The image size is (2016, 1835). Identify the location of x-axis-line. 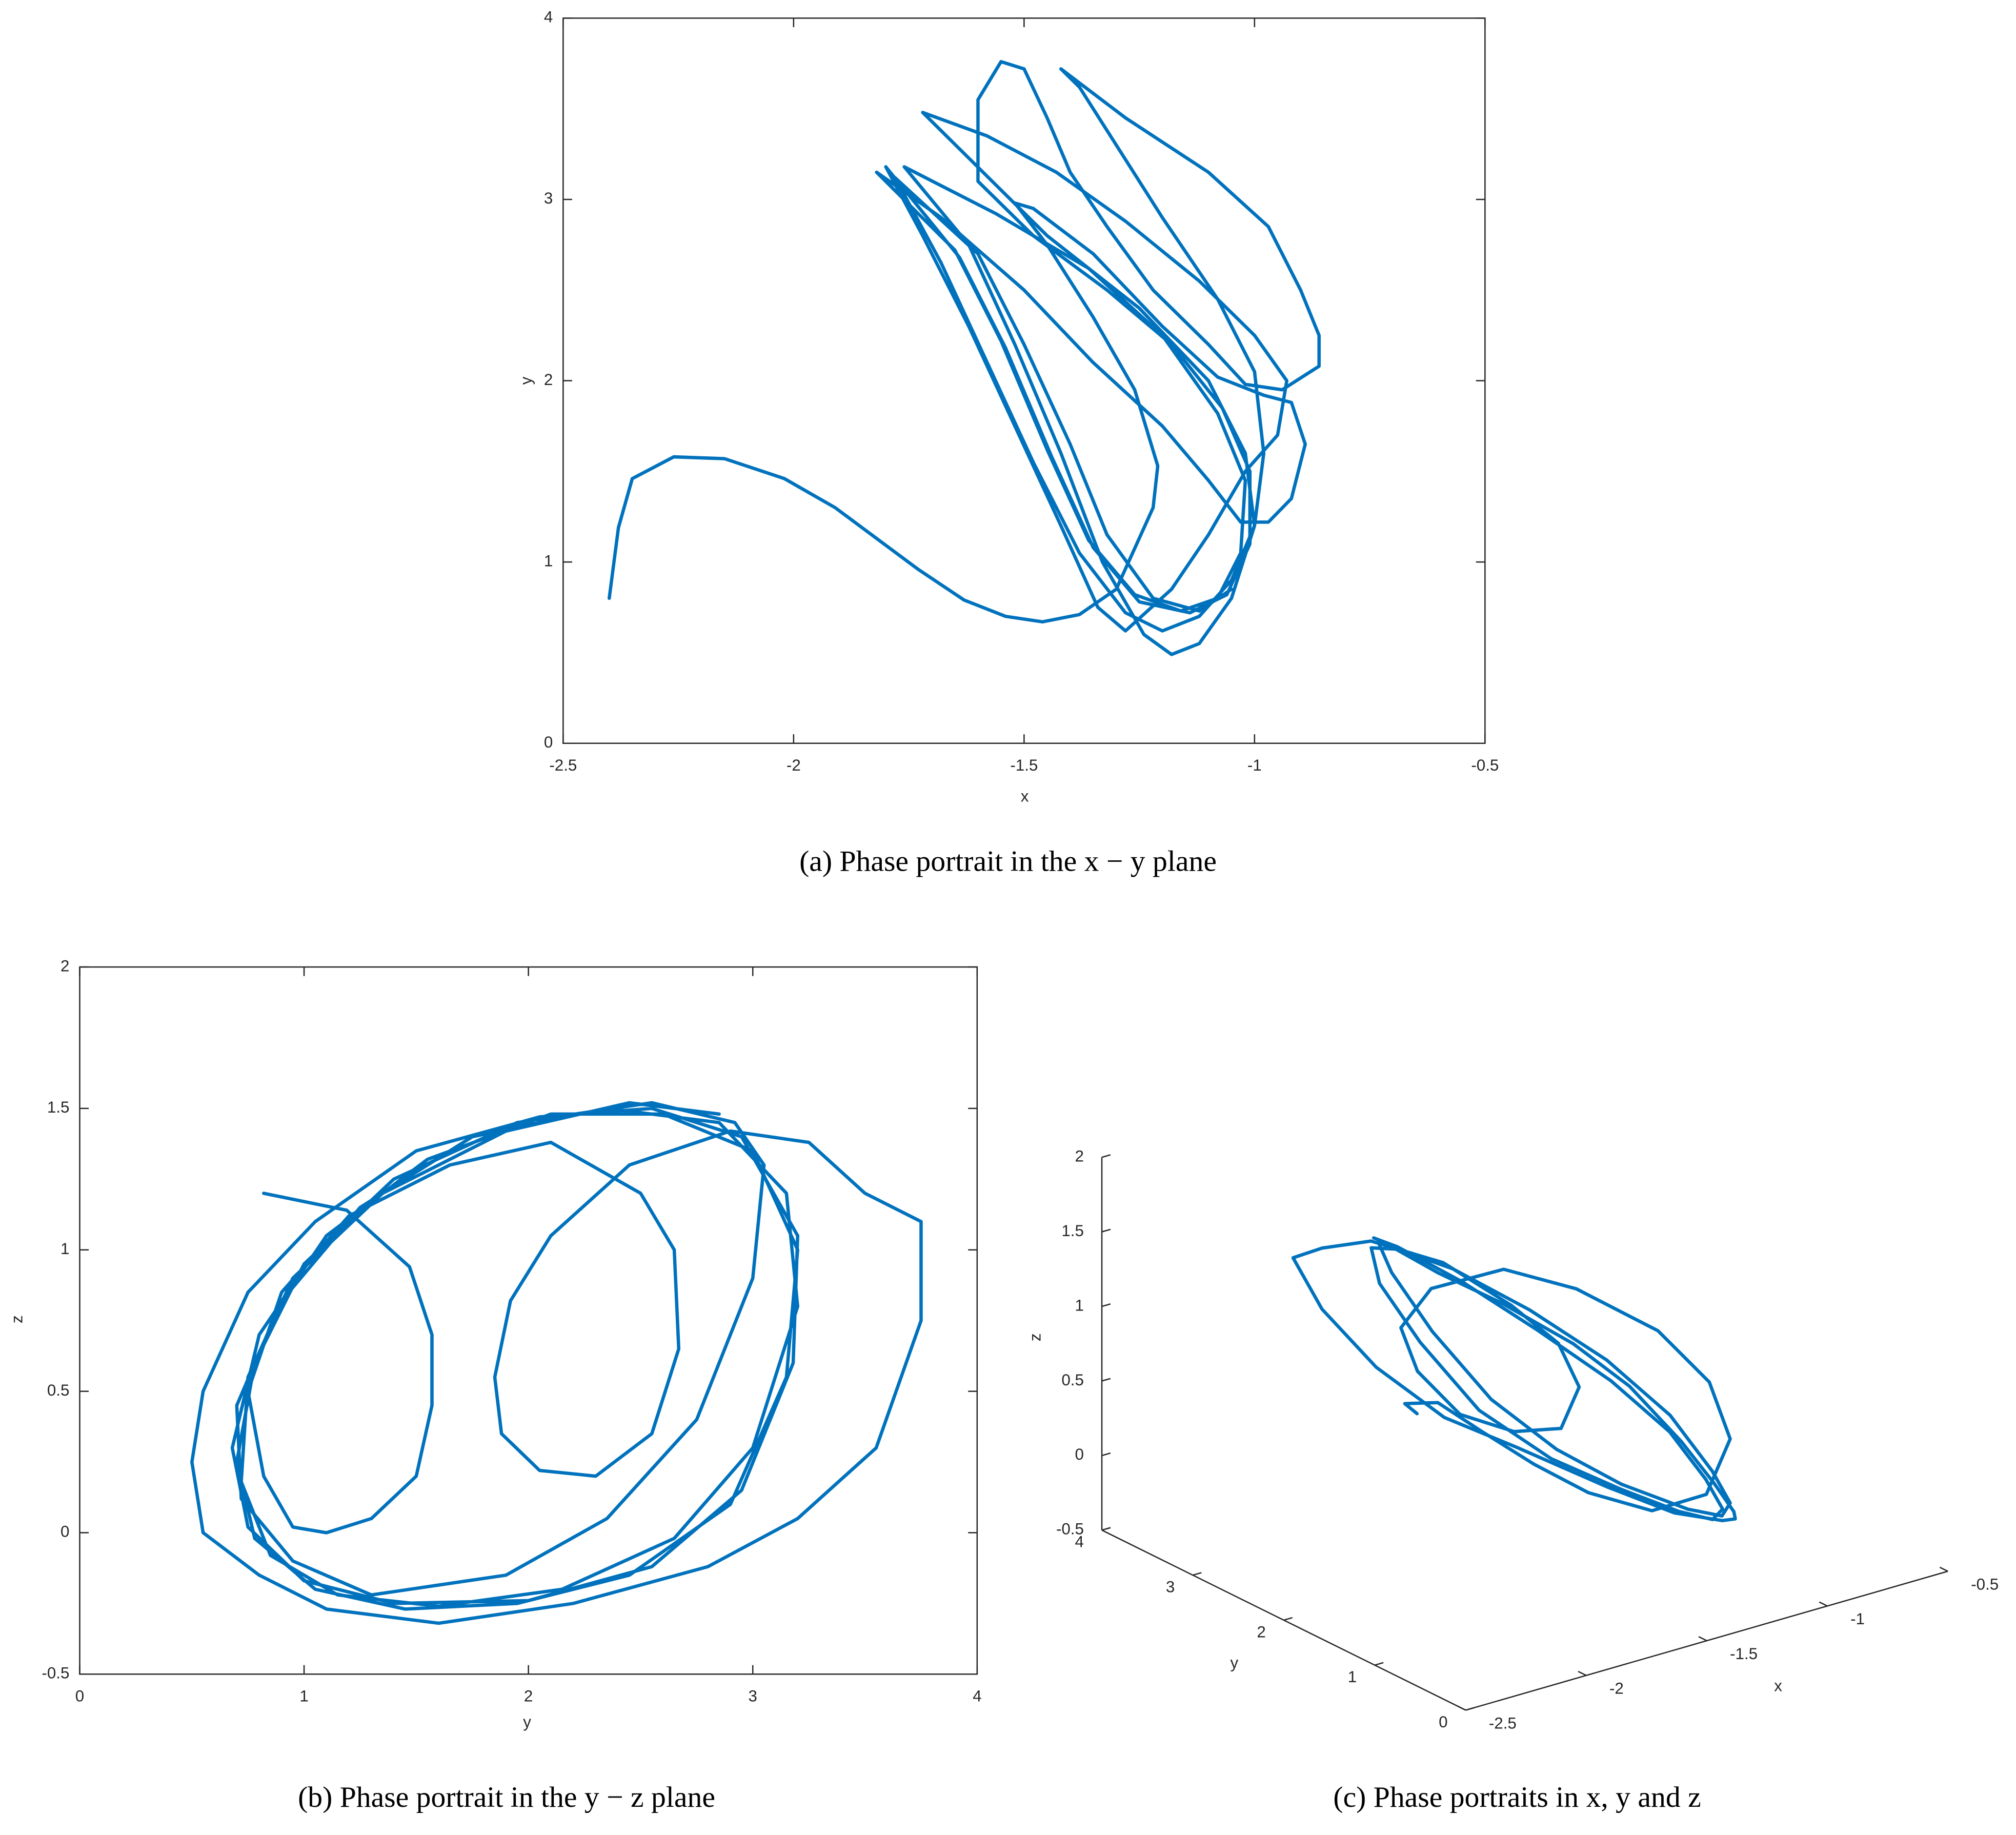
(1706, 1640).